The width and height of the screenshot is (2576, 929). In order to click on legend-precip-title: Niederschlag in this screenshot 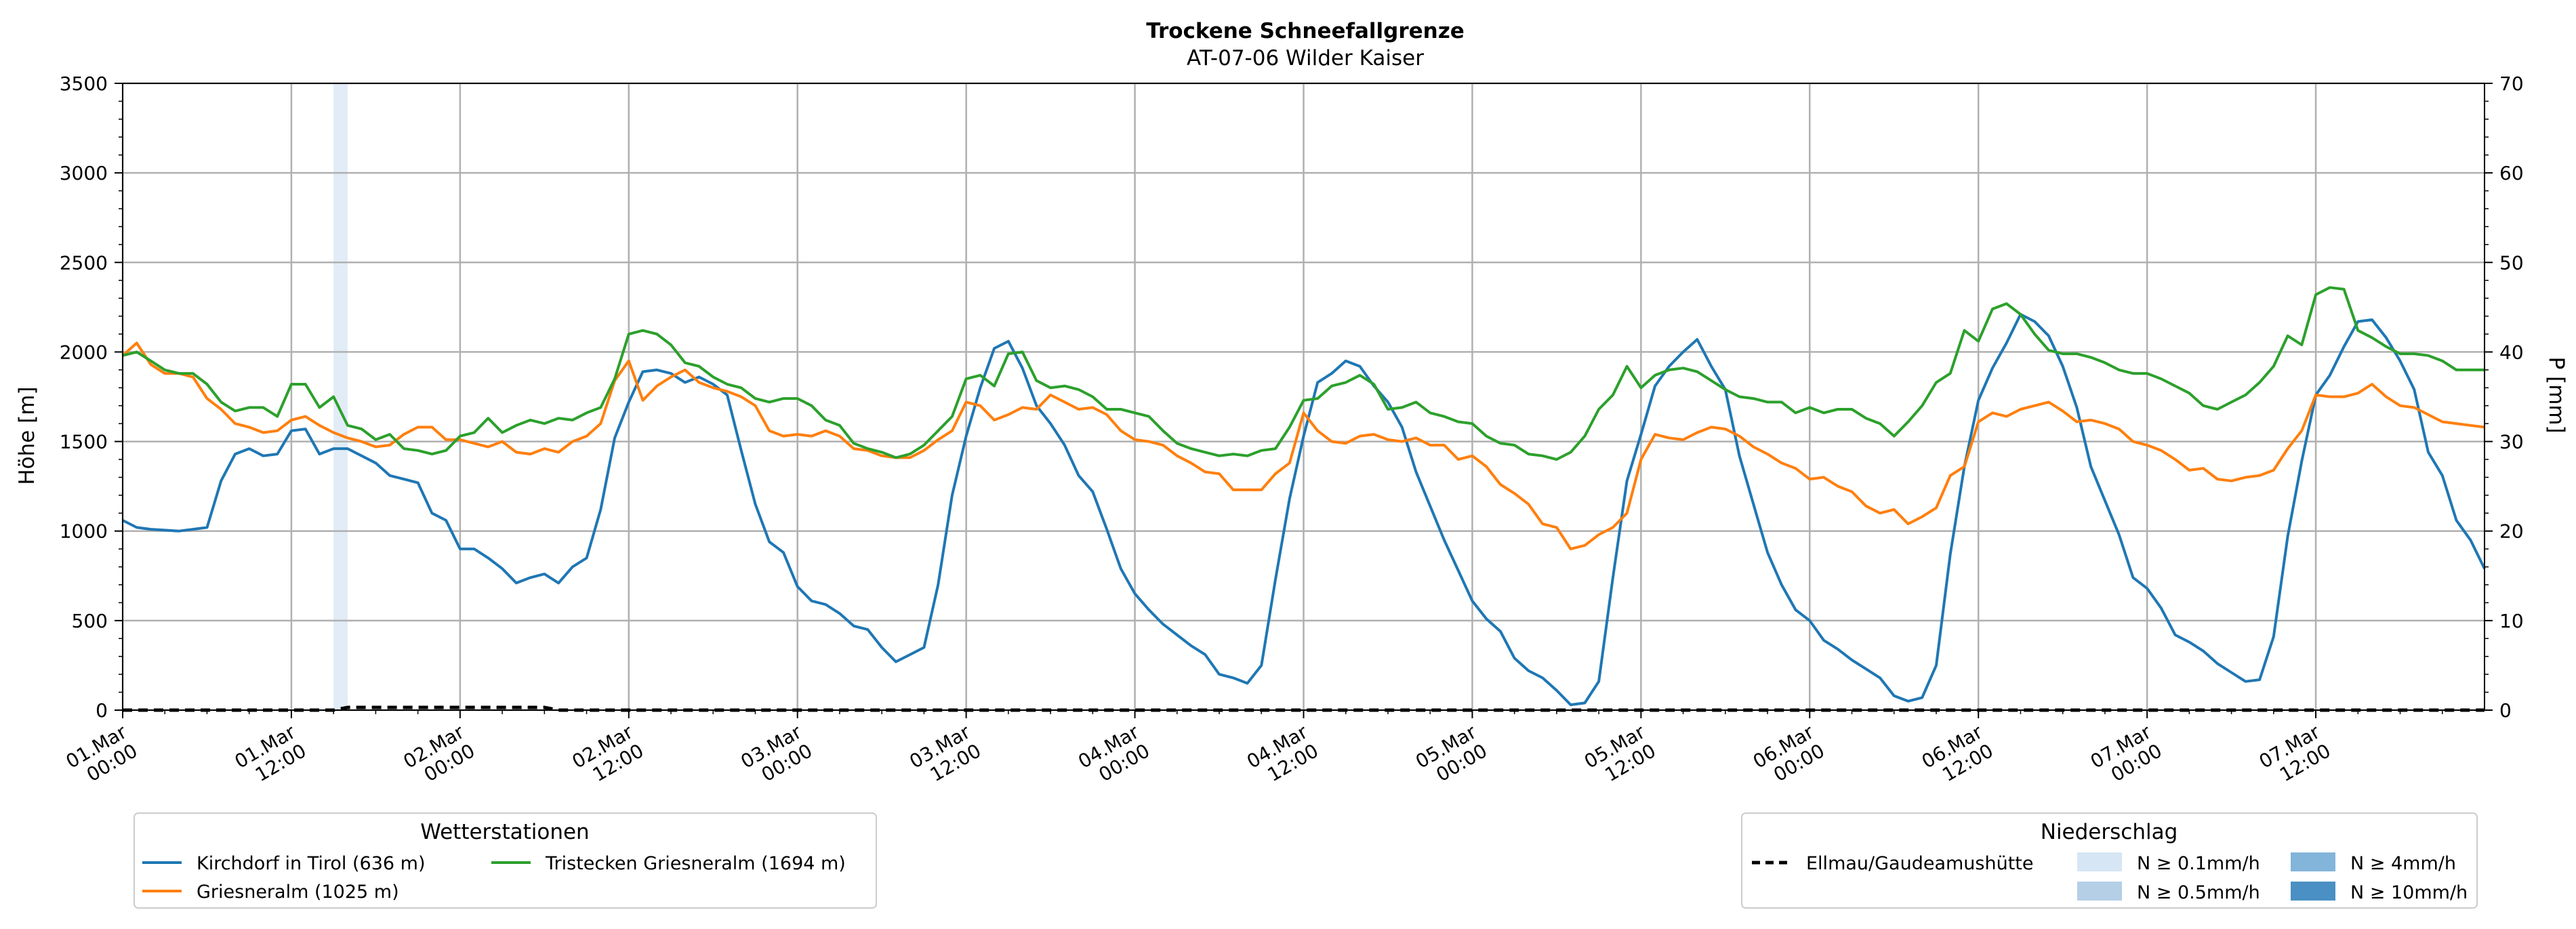, I will do `click(2110, 832)`.